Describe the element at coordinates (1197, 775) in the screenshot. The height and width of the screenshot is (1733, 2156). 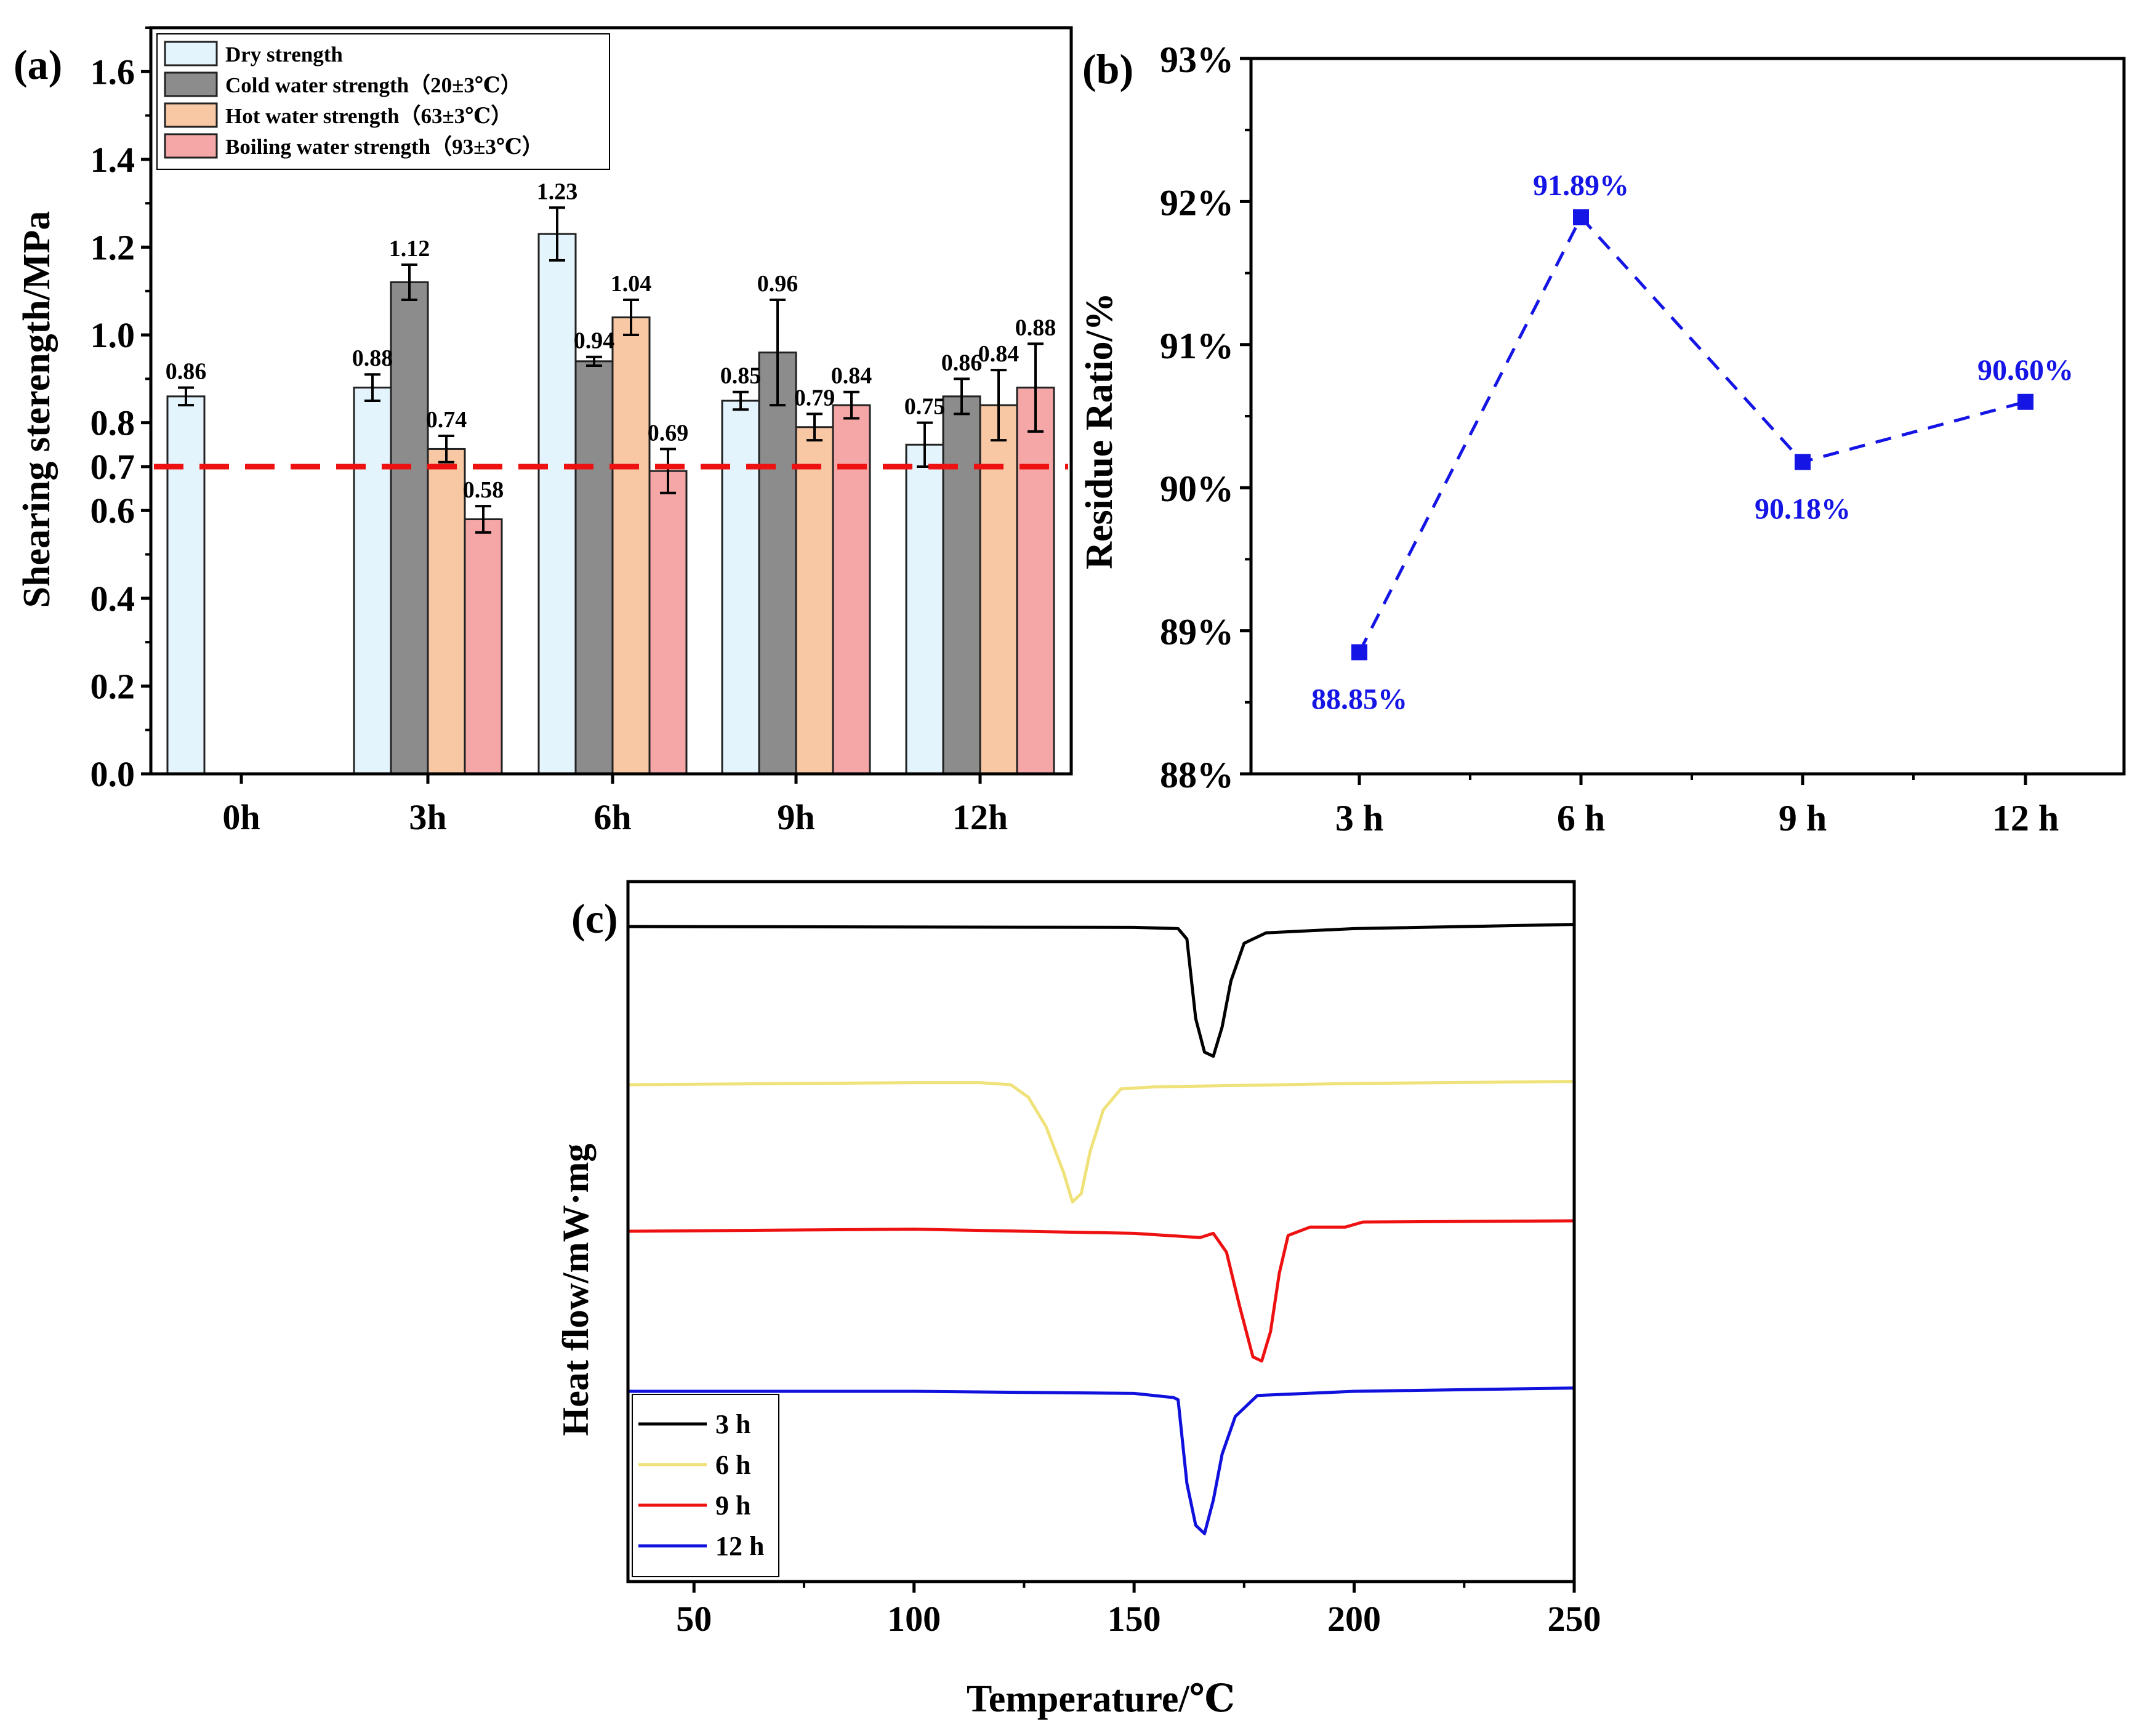
I see `y-tick-label: 88%` at that location.